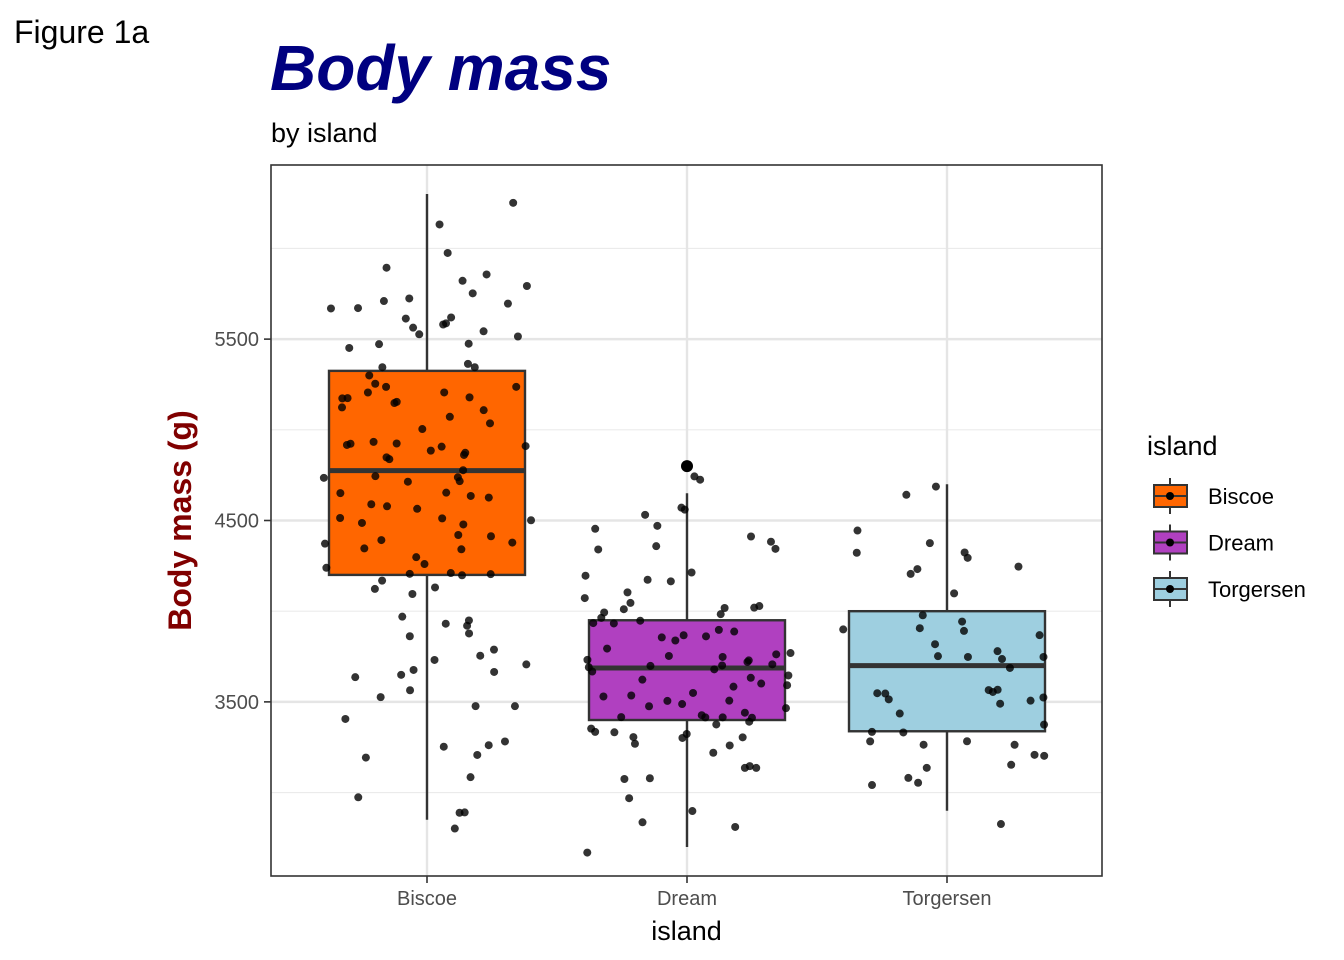  I want to click on legend-label: Torgersen, so click(1257, 589).